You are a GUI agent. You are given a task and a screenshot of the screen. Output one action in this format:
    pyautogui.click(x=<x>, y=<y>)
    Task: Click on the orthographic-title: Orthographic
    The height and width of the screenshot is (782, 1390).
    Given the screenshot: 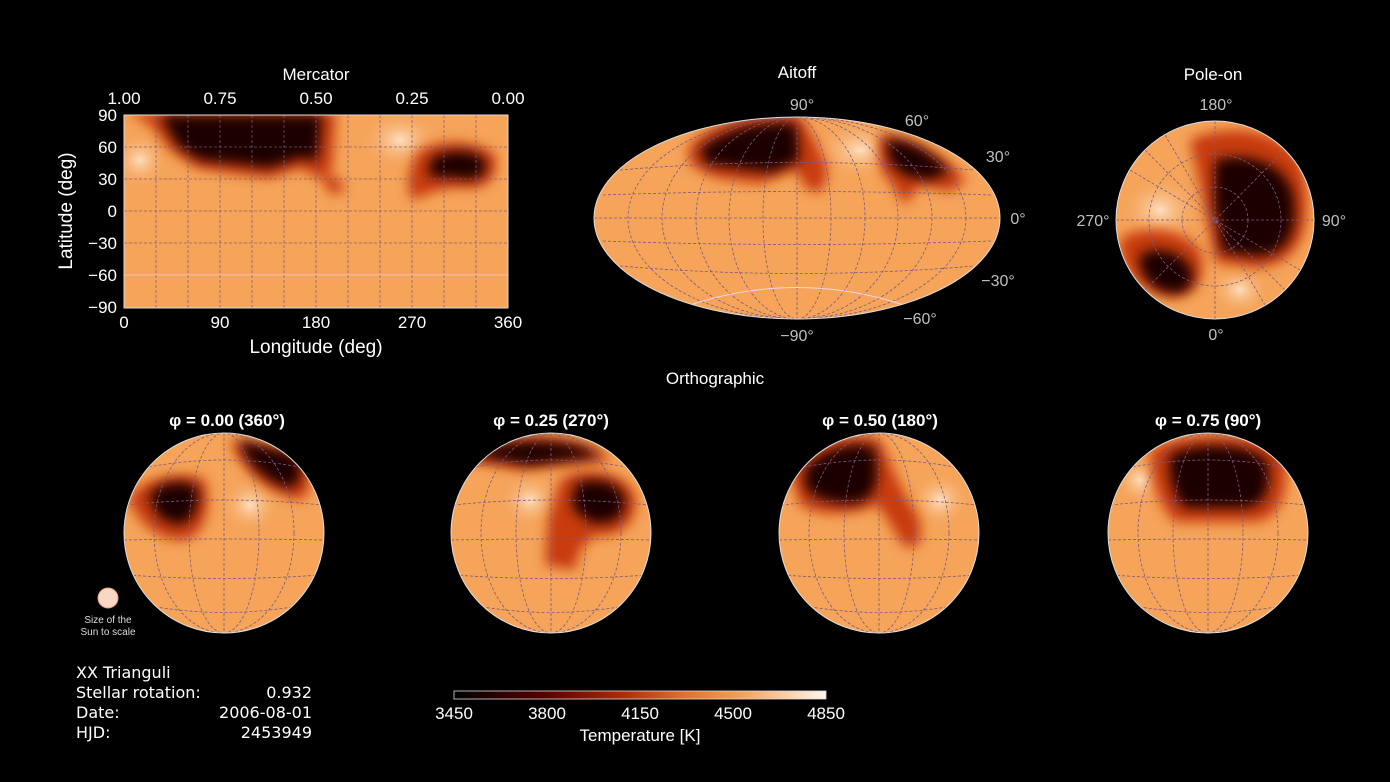 What is the action you would take?
    pyautogui.click(x=715, y=378)
    